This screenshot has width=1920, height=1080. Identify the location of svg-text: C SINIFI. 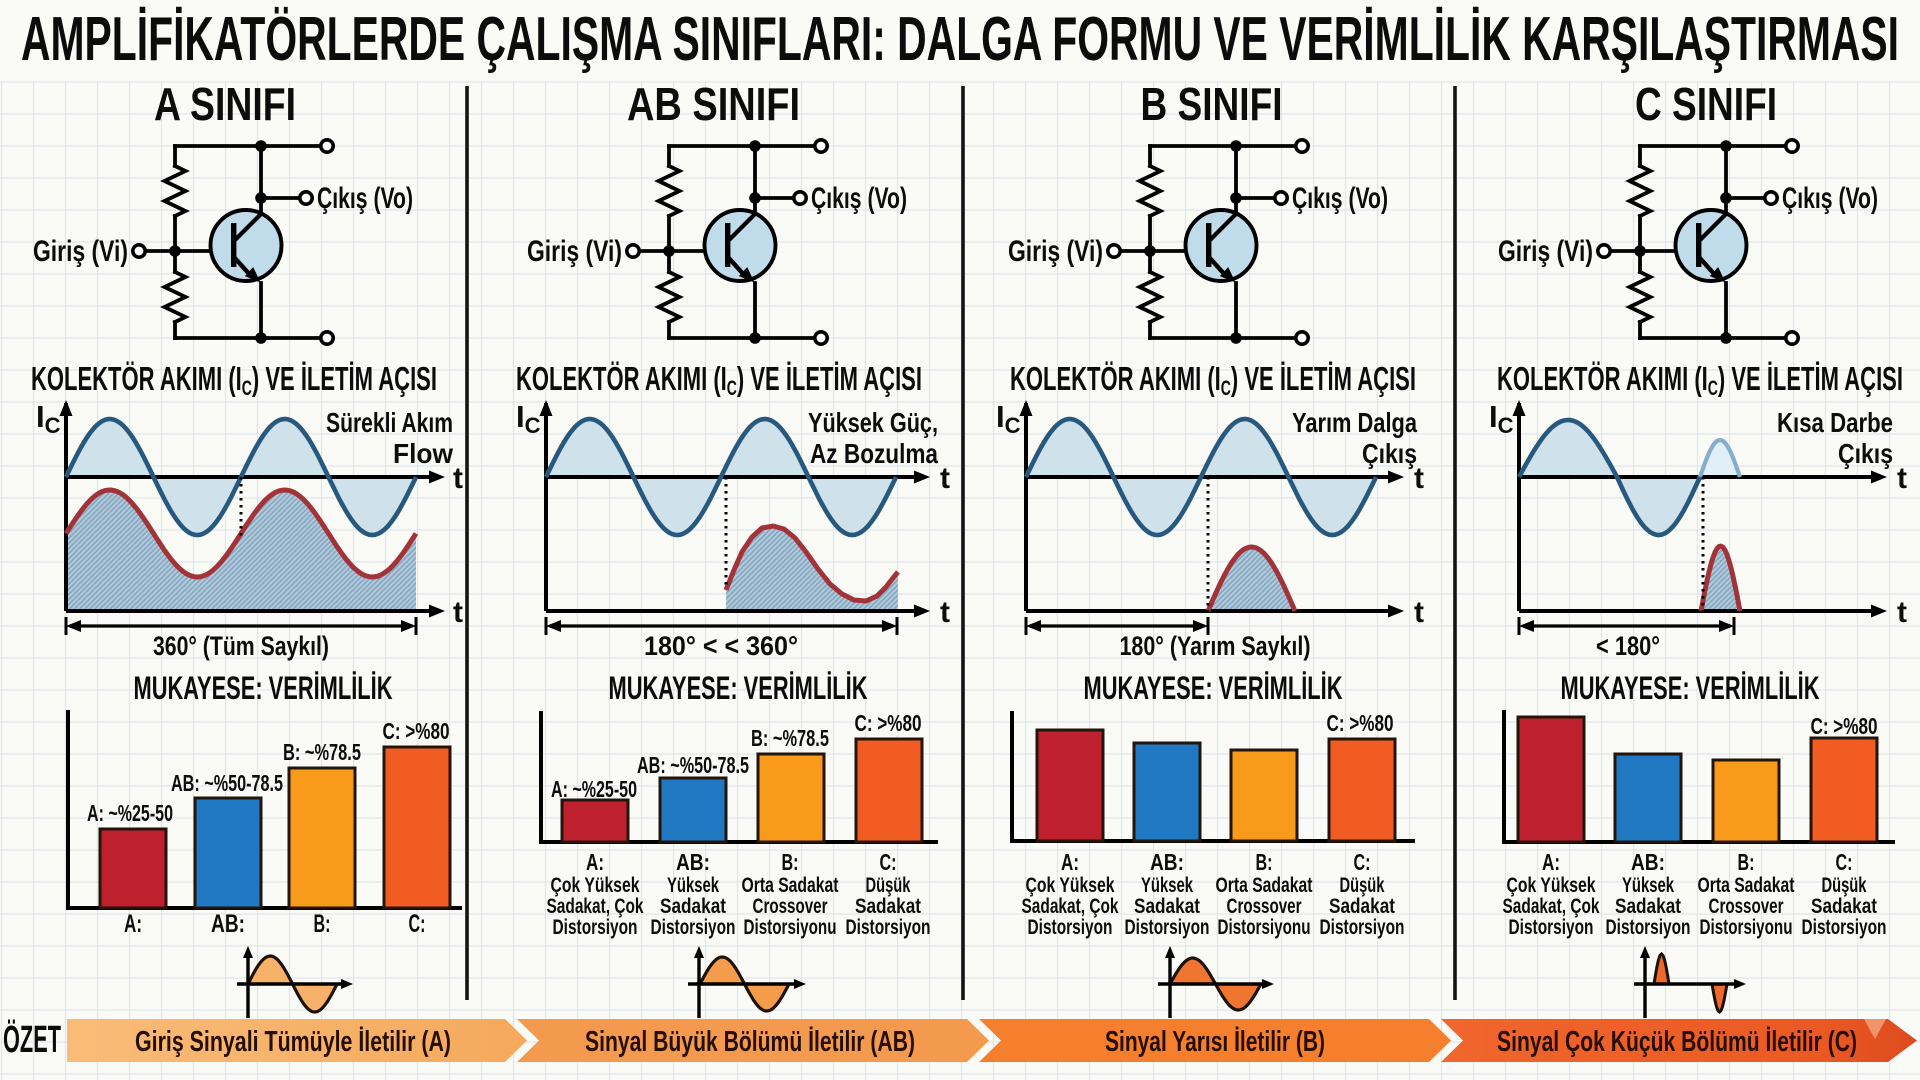
(1706, 104).